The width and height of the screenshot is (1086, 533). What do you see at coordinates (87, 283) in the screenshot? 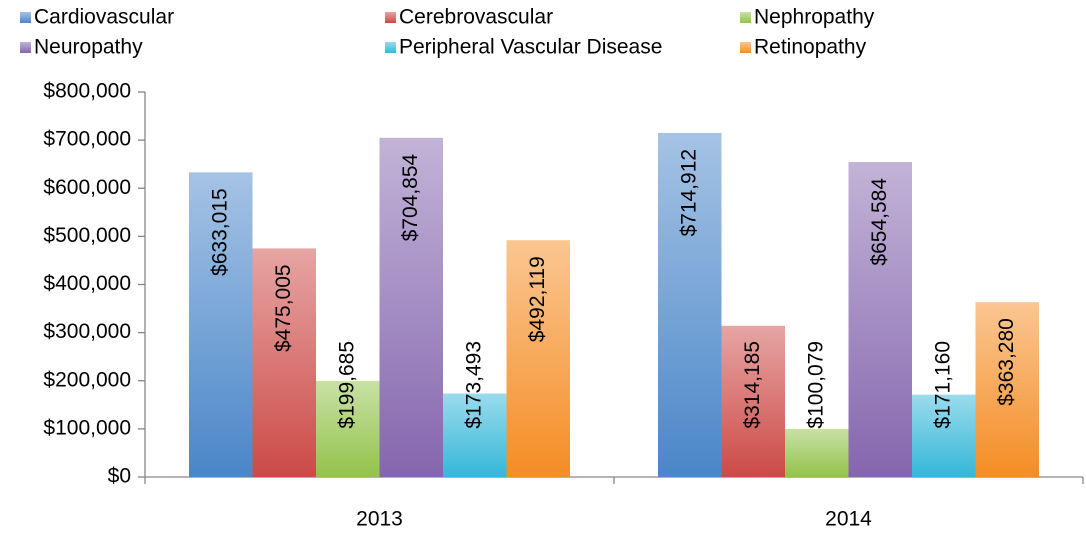
I see `y-tick-label: $400,000` at bounding box center [87, 283].